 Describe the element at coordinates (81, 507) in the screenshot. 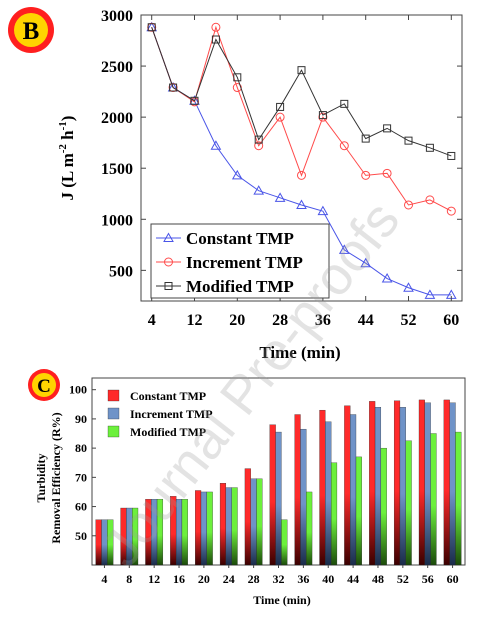

I see `bar-chart-y-tick-label: 60` at that location.